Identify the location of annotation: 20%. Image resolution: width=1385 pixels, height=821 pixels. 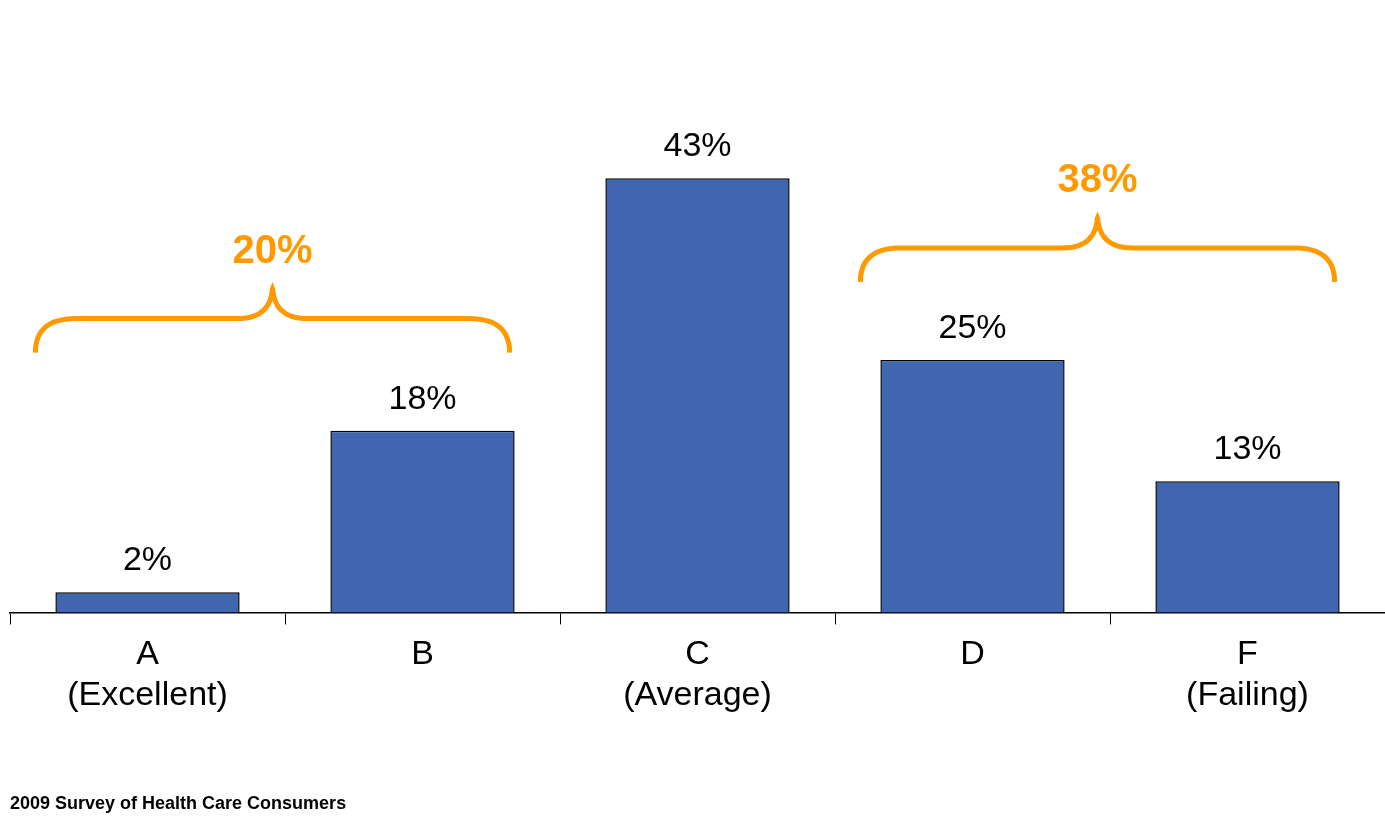
(272, 249).